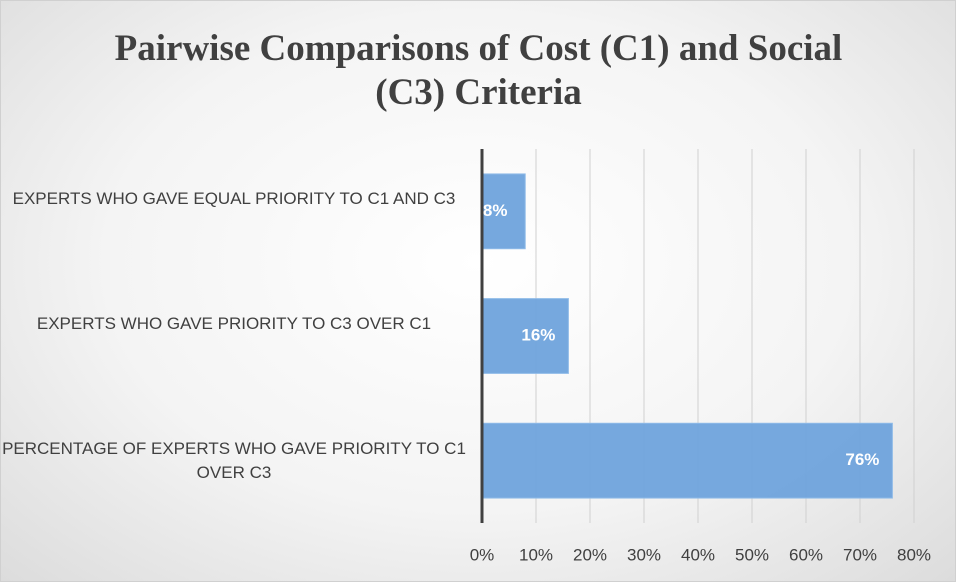 This screenshot has width=956, height=582. Describe the element at coordinates (698, 554) in the screenshot. I see `x-tick-label: 40%` at that location.